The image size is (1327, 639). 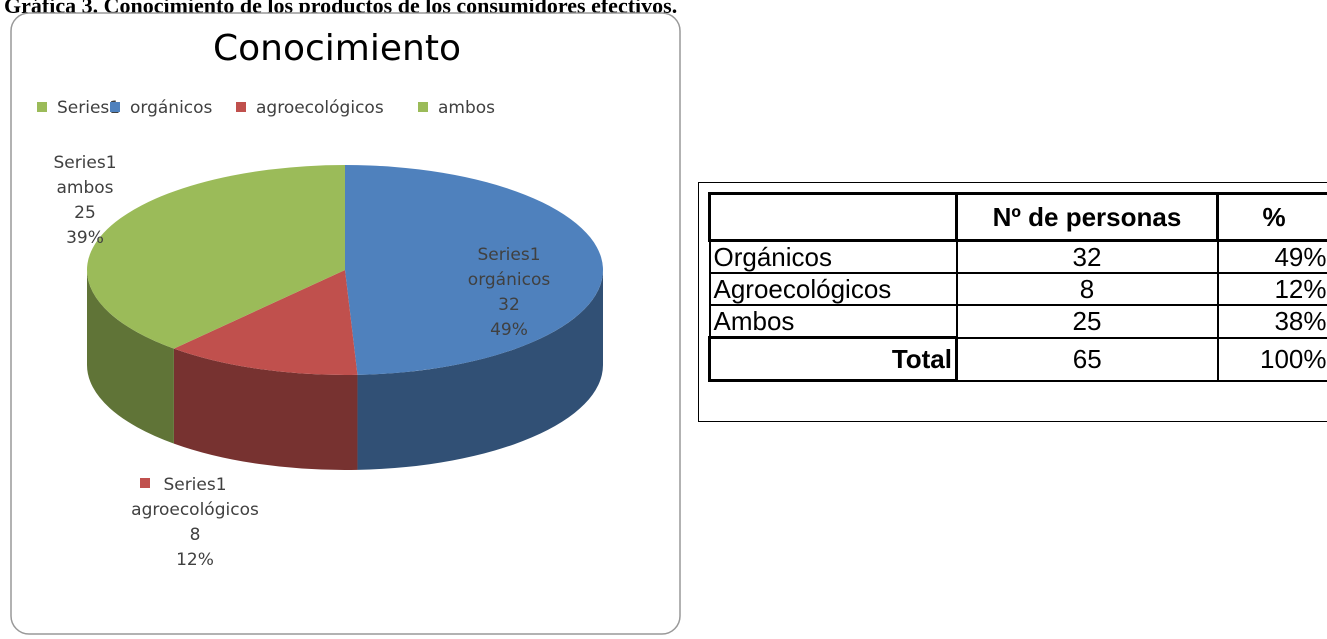 What do you see at coordinates (85, 238) in the screenshot?
I see `data-label: 39%` at bounding box center [85, 238].